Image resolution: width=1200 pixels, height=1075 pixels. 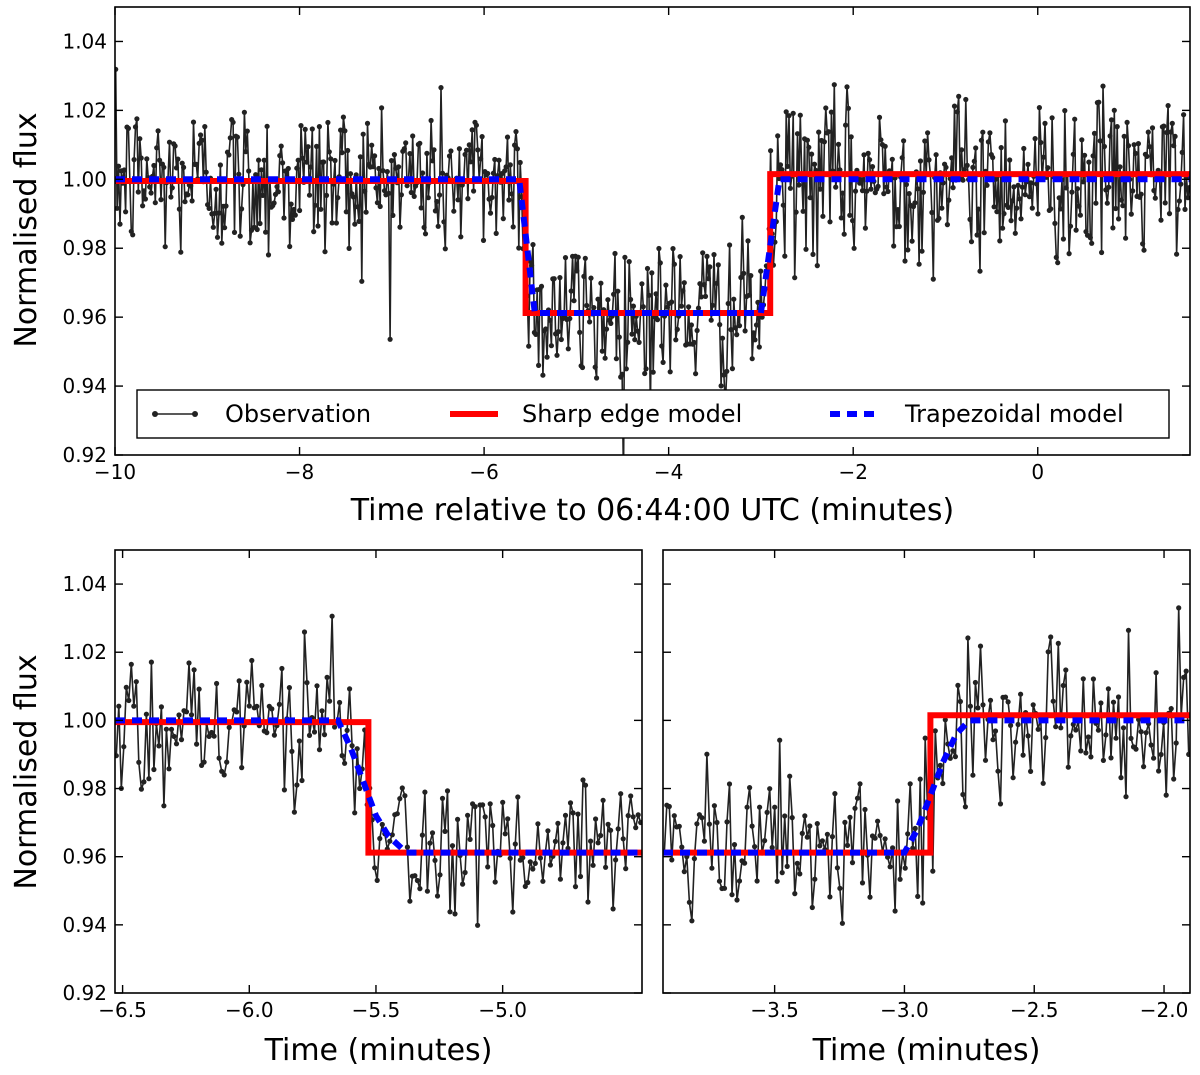 What do you see at coordinates (299, 472) in the screenshot?
I see `x-tick-label: −8` at bounding box center [299, 472].